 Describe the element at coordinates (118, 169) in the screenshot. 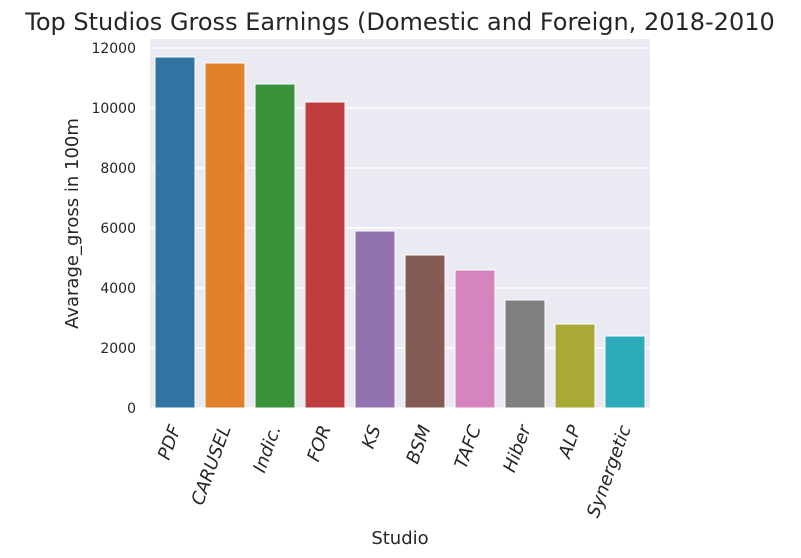

I see `y-tick-label: 8000` at that location.